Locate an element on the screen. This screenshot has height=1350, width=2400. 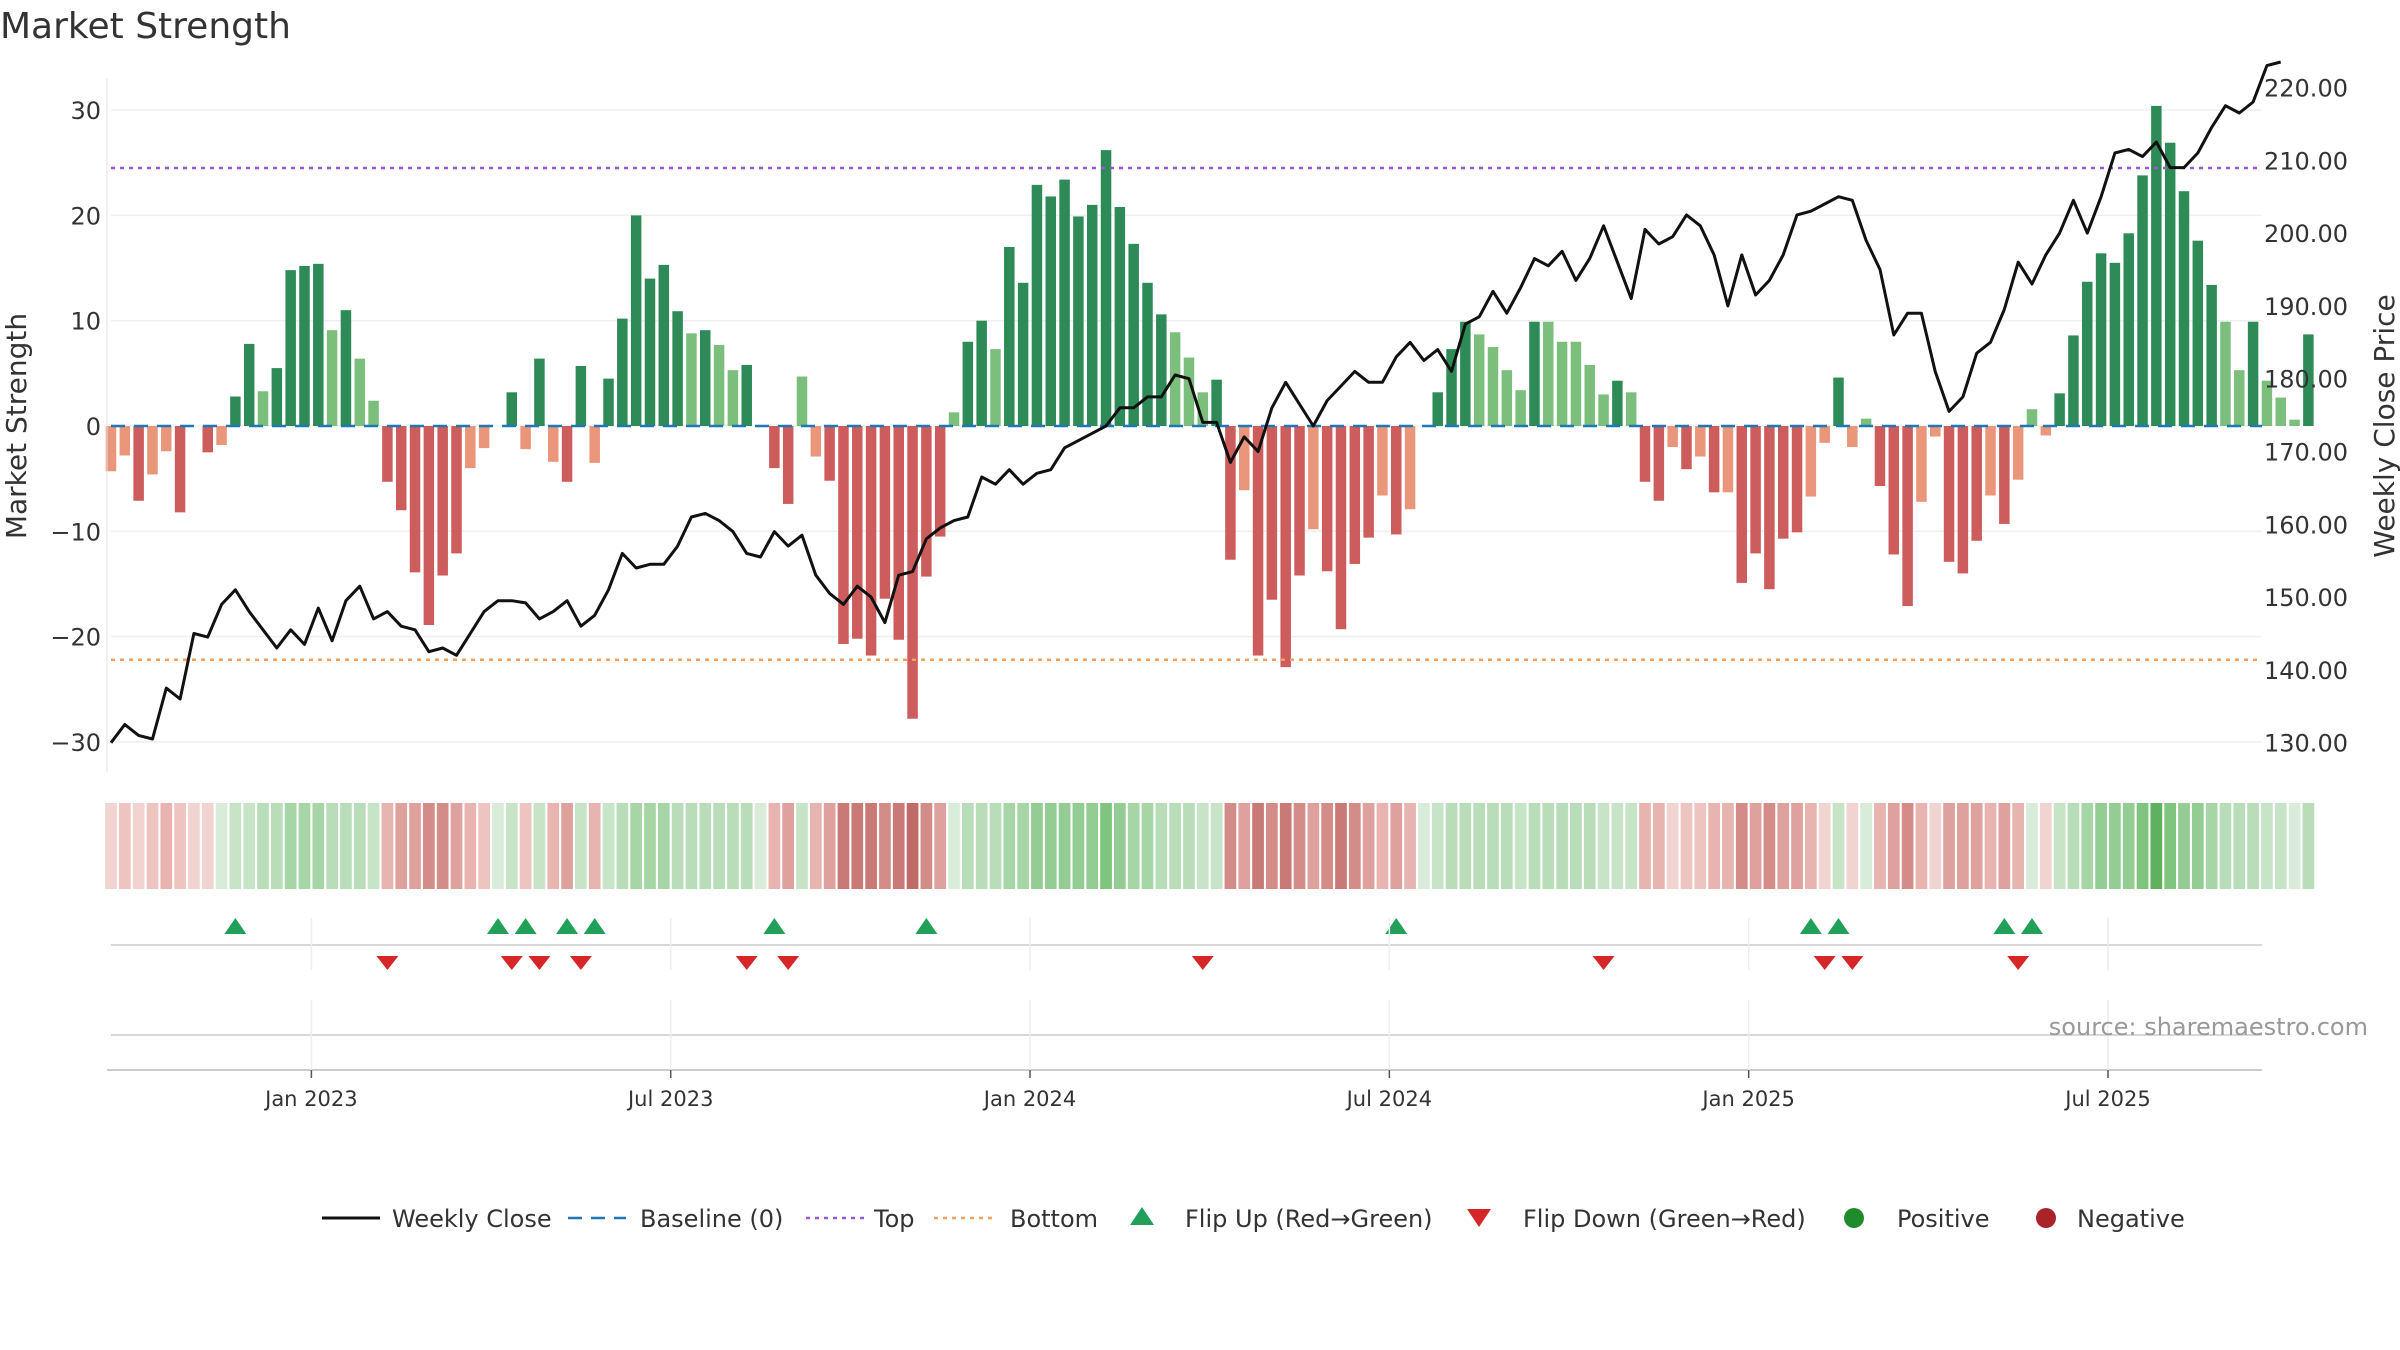
legend-positive-icon is located at coordinates (1854, 1218).